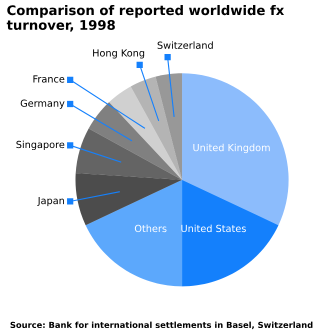 The width and height of the screenshot is (331, 333). What do you see at coordinates (150, 228) in the screenshot?
I see `slice-label: Others` at bounding box center [150, 228].